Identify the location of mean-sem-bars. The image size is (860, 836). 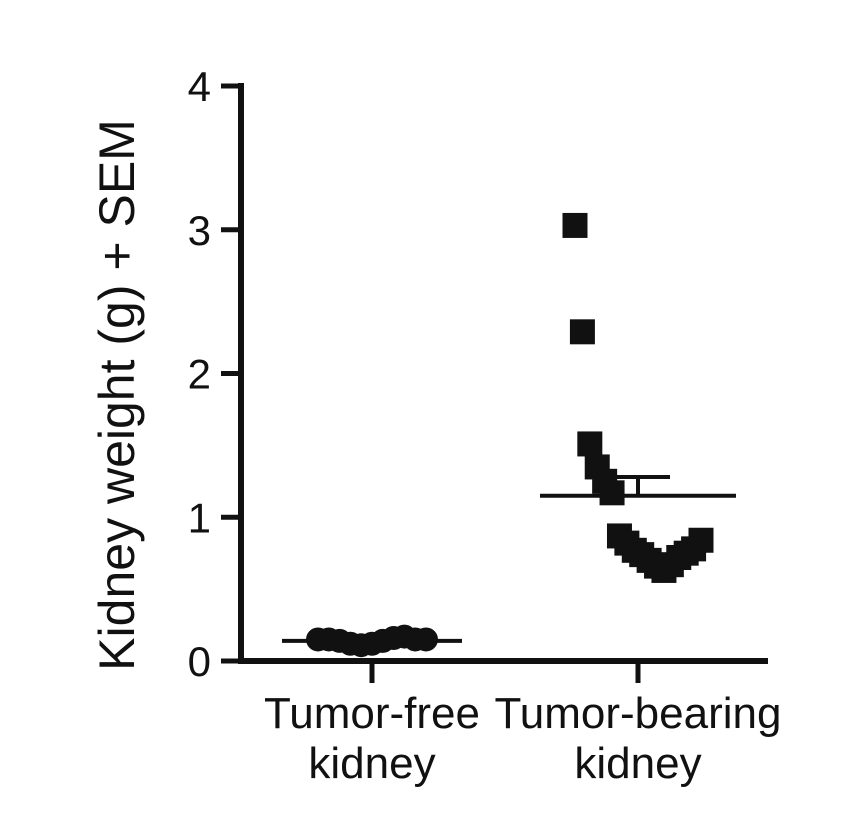
(509, 559).